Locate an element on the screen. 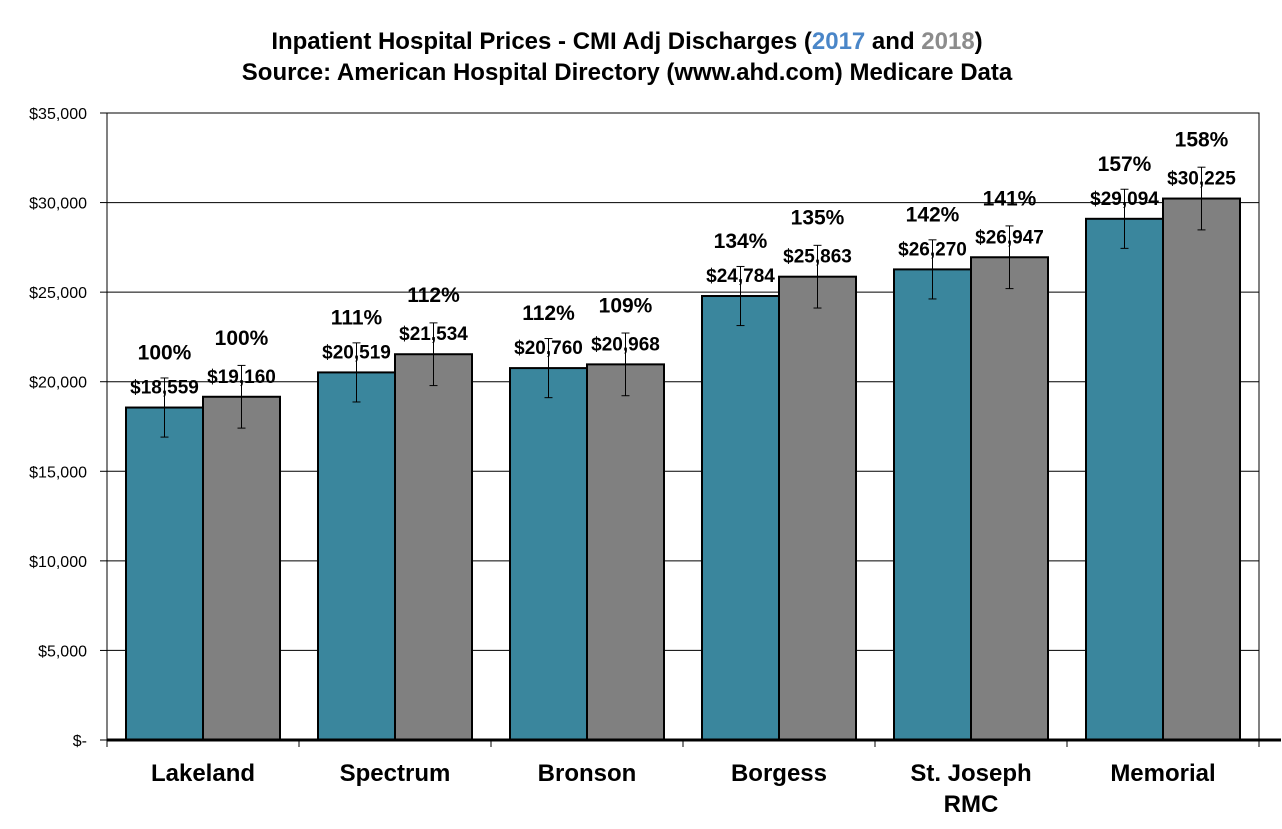 This screenshot has width=1282, height=829. y-tick-label: $30,000 is located at coordinates (58, 204).